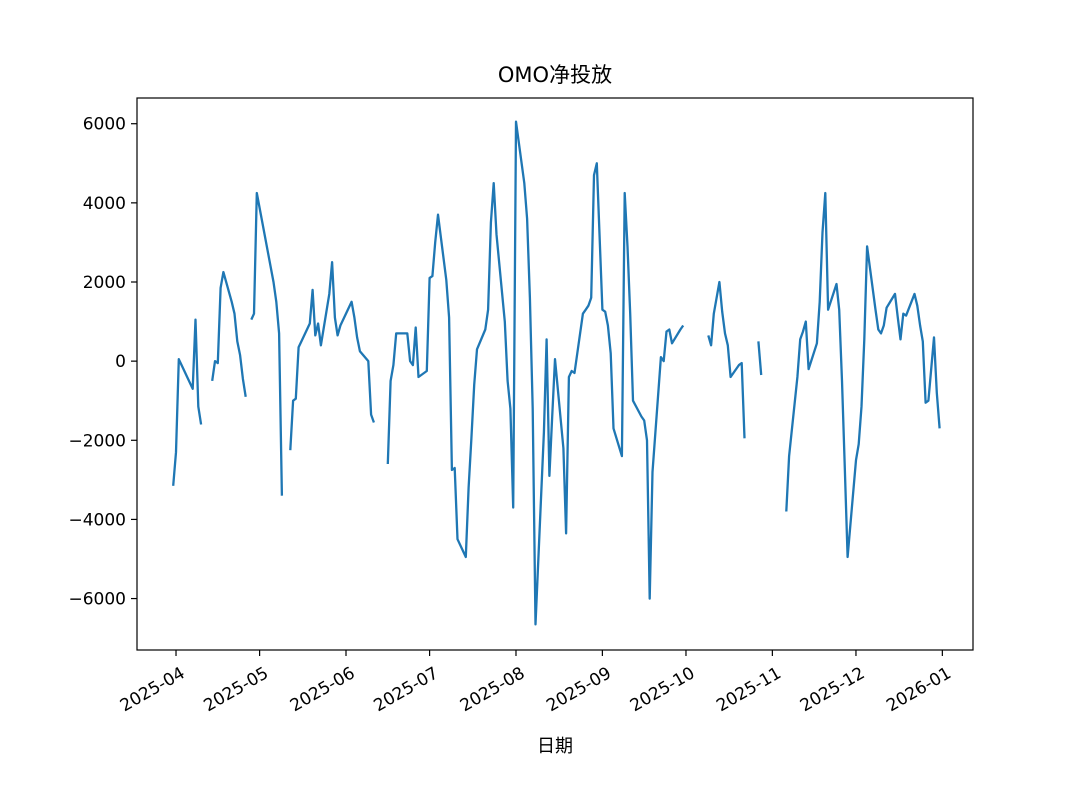  Describe the element at coordinates (555, 746) in the screenshot. I see `x-axis-label: 日期` at that location.